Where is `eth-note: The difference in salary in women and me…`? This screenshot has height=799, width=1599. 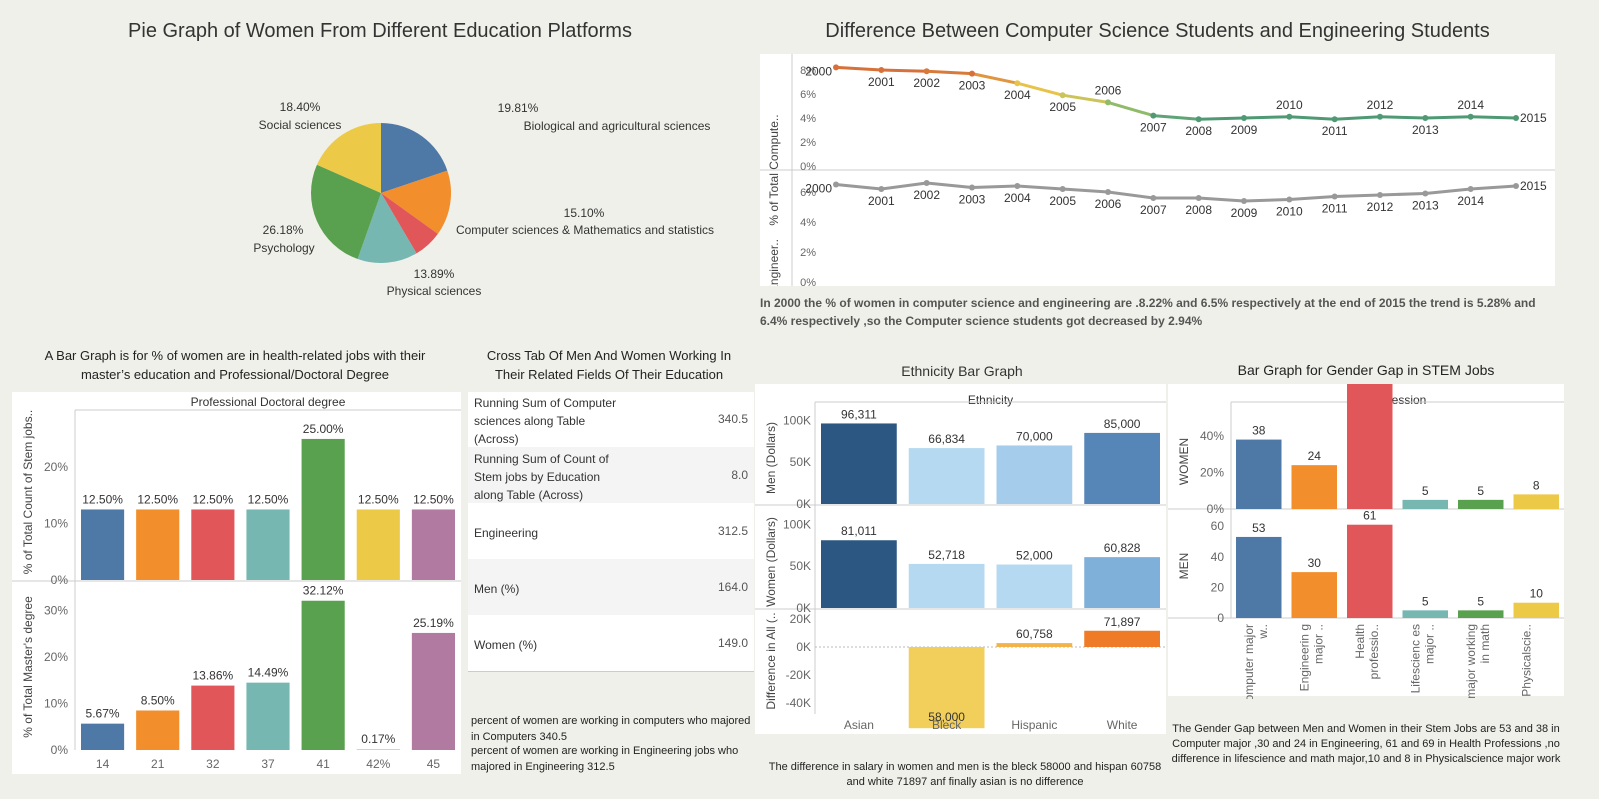
eth-note: The difference in salary in women and me… is located at coordinates (965, 774).